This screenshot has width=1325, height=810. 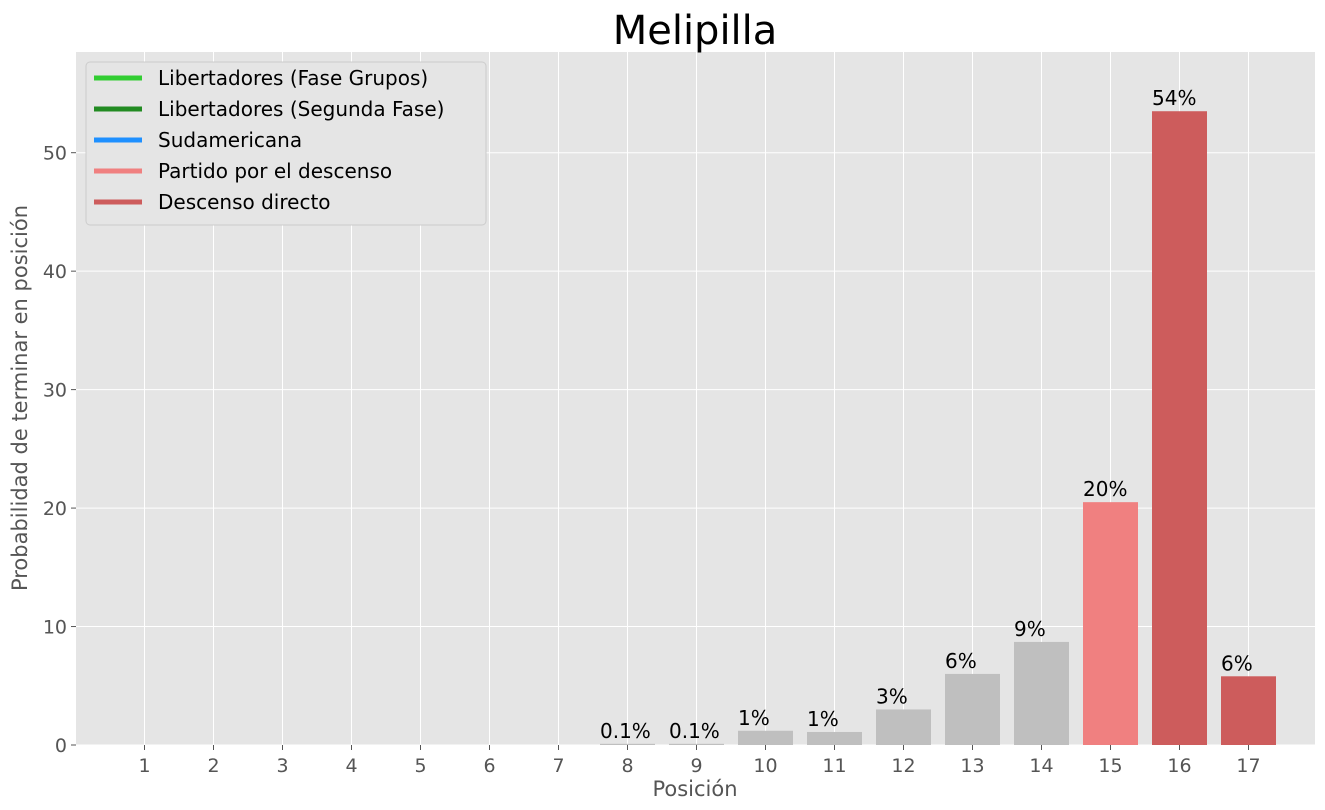 What do you see at coordinates (765, 766) in the screenshot?
I see `x-tick-label: 10` at bounding box center [765, 766].